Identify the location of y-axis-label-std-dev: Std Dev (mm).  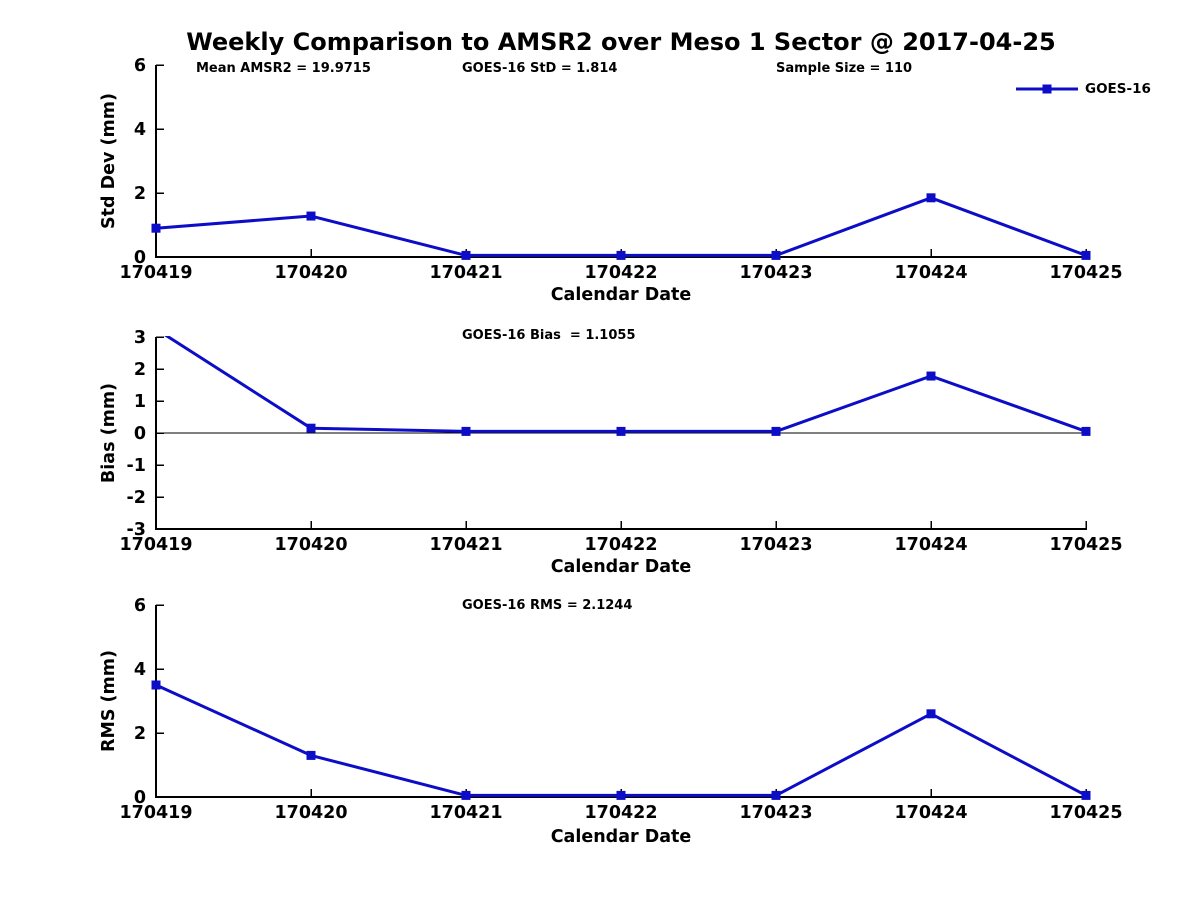
(109, 161).